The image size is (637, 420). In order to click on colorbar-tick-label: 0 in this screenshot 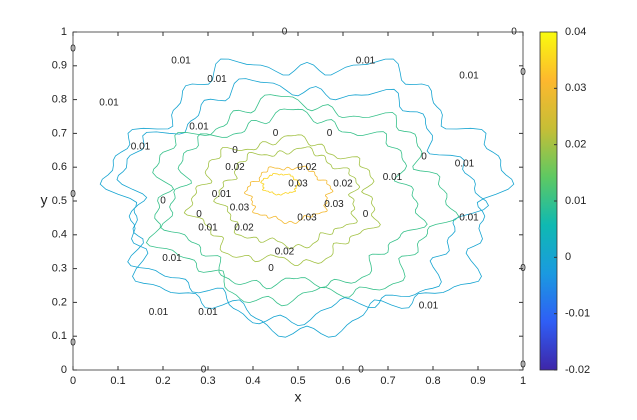, I will do `click(568, 257)`.